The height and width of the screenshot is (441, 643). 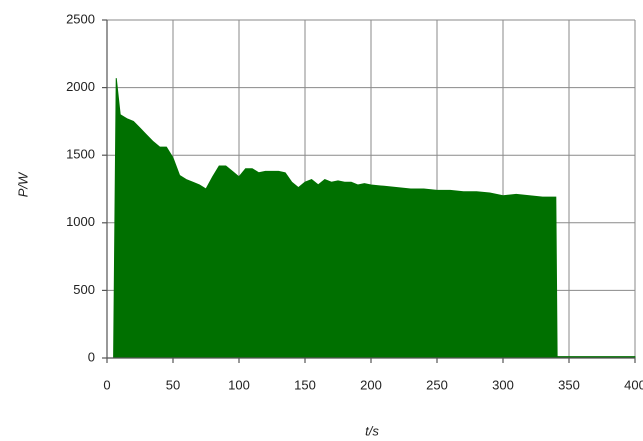 What do you see at coordinates (80, 154) in the screenshot?
I see `y-tick-label: 1500` at bounding box center [80, 154].